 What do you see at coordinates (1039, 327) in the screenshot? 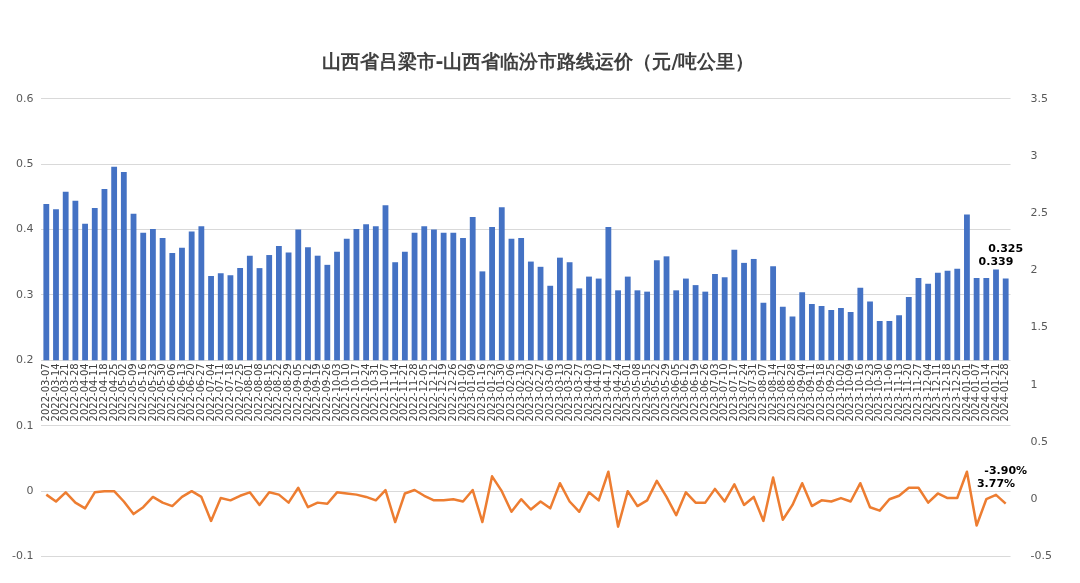
I see `y2-tick-label: 1.5` at bounding box center [1039, 327].